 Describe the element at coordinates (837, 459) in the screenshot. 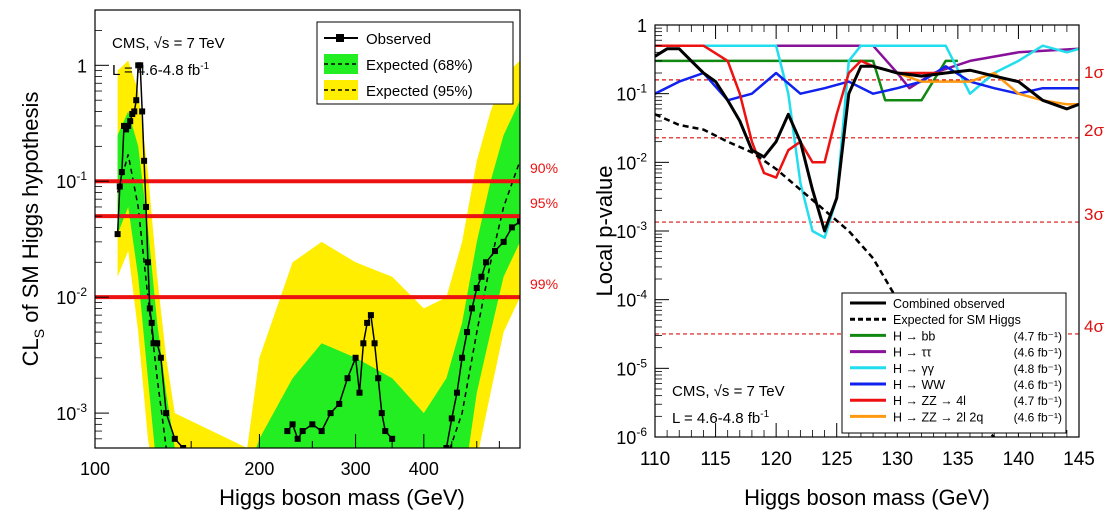

I see `x-tick-label: 125` at that location.